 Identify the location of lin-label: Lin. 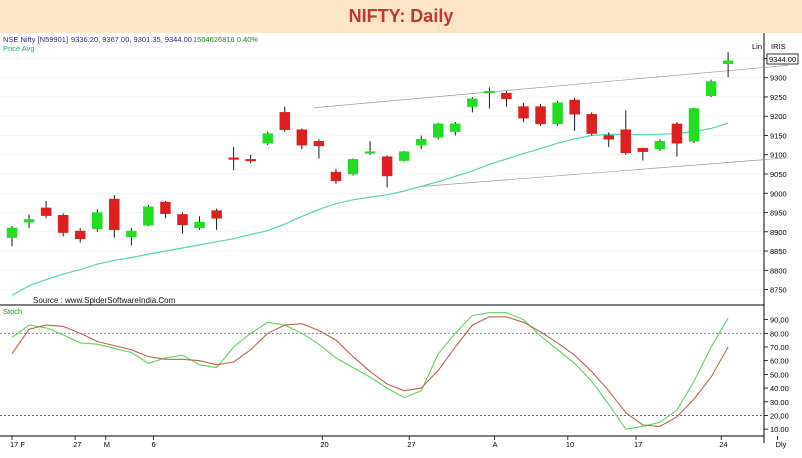
(757, 46).